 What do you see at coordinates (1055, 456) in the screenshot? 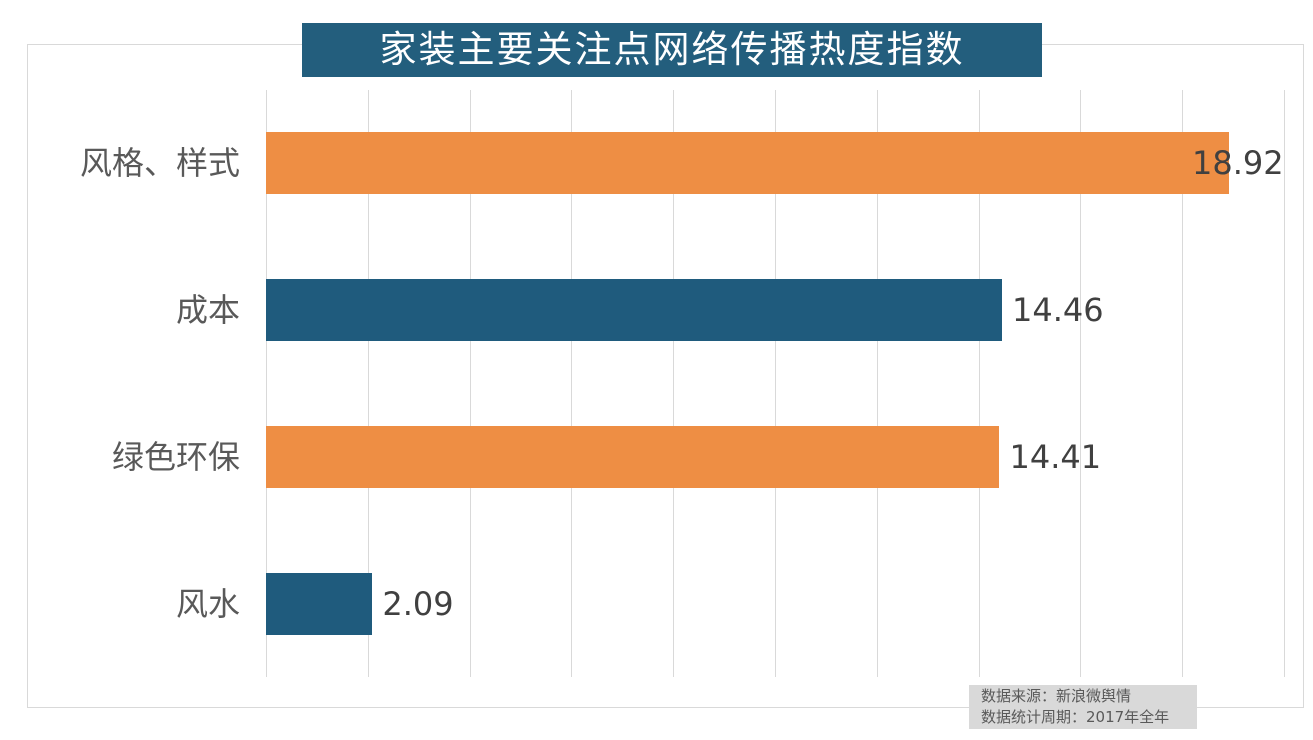
I see `value-label: 14.41` at bounding box center [1055, 456].